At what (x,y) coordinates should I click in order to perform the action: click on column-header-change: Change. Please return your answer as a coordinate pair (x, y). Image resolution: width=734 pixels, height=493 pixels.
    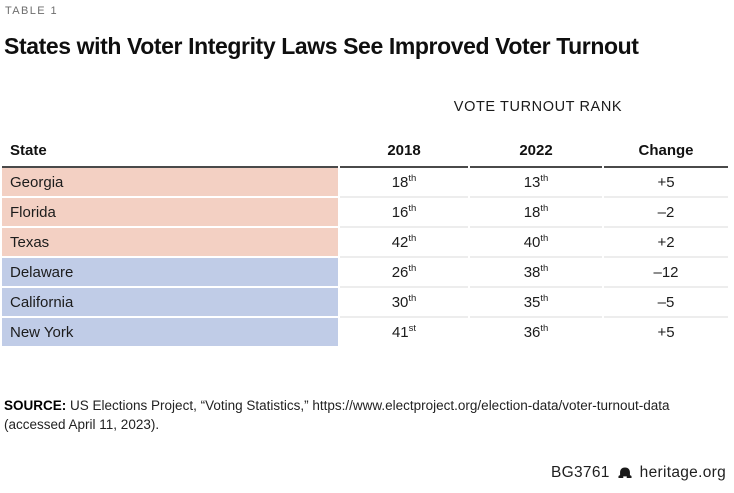
    Looking at the image, I should click on (666, 142).